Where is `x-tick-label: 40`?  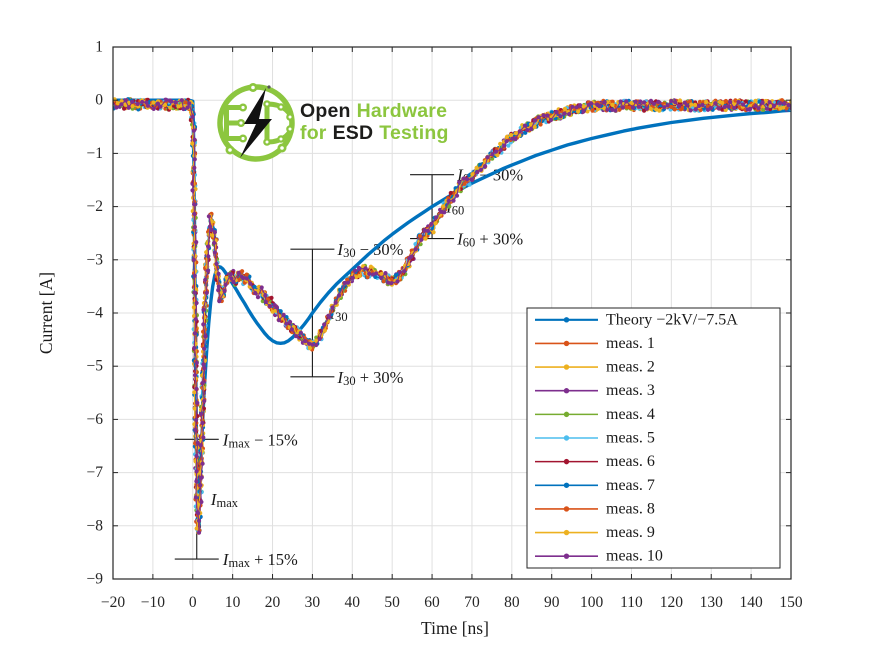
x-tick-label: 40 is located at coordinates (353, 602).